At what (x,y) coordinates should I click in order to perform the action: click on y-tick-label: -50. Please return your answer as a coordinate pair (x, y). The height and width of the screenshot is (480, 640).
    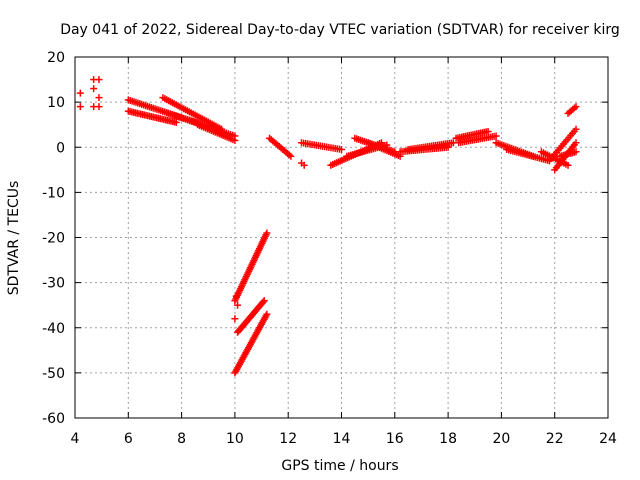
    Looking at the image, I should click on (53, 374).